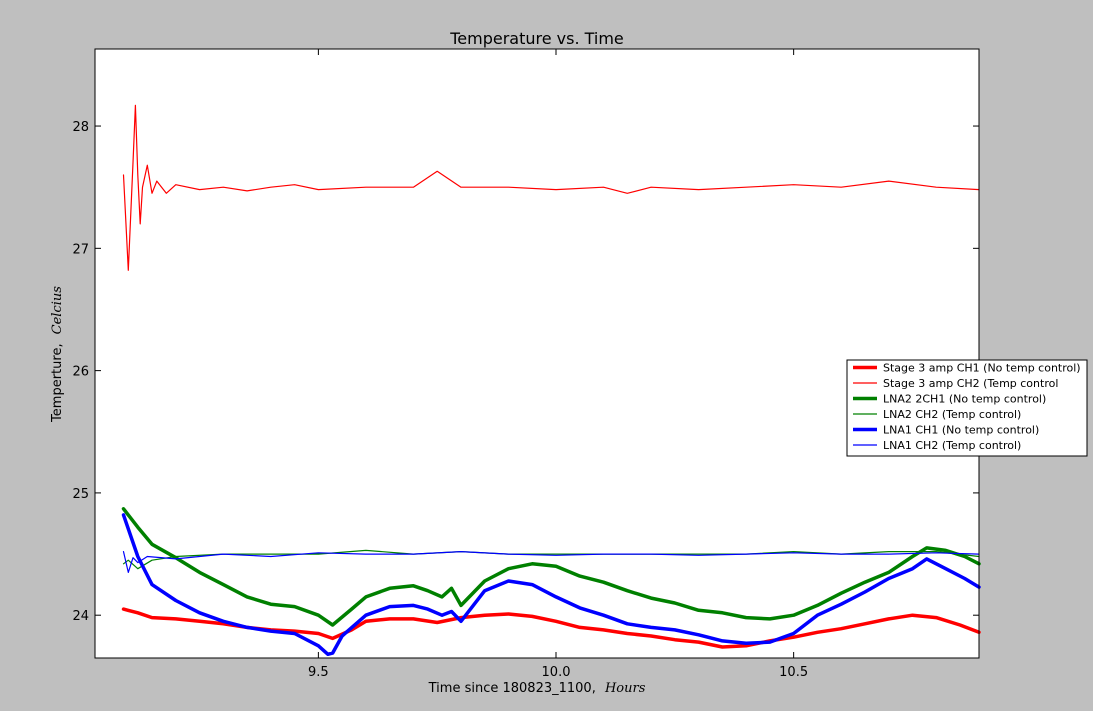  What do you see at coordinates (964, 399) in the screenshot?
I see `legend-label: LNA2 2CH1 (No temp control)` at bounding box center [964, 399].